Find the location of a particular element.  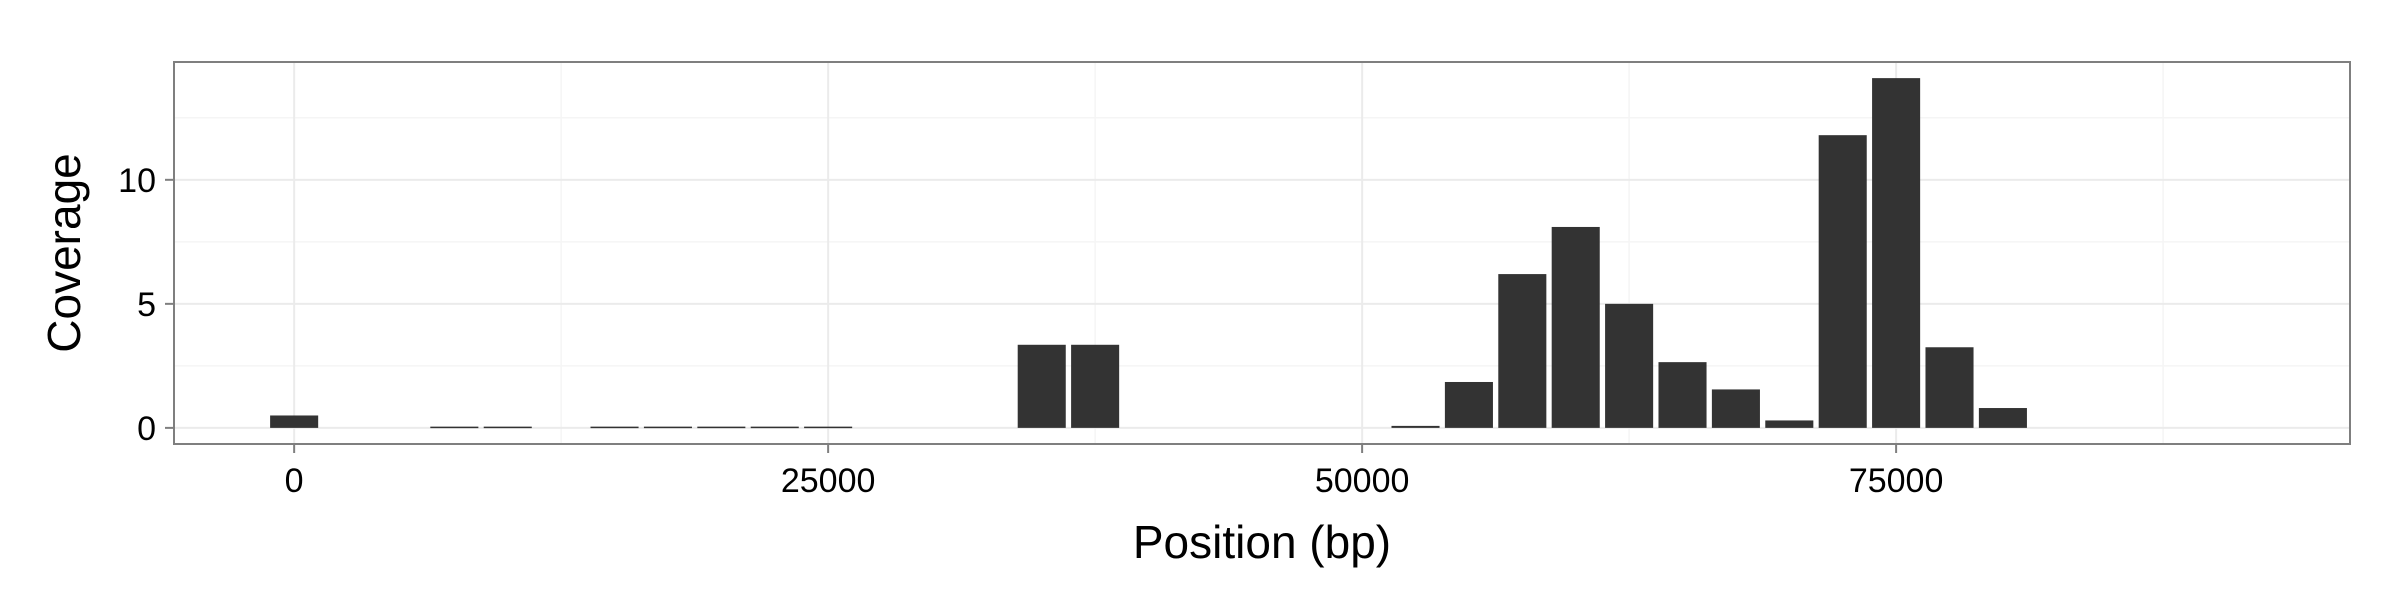

y-tick-label: 5 is located at coordinates (146, 305).